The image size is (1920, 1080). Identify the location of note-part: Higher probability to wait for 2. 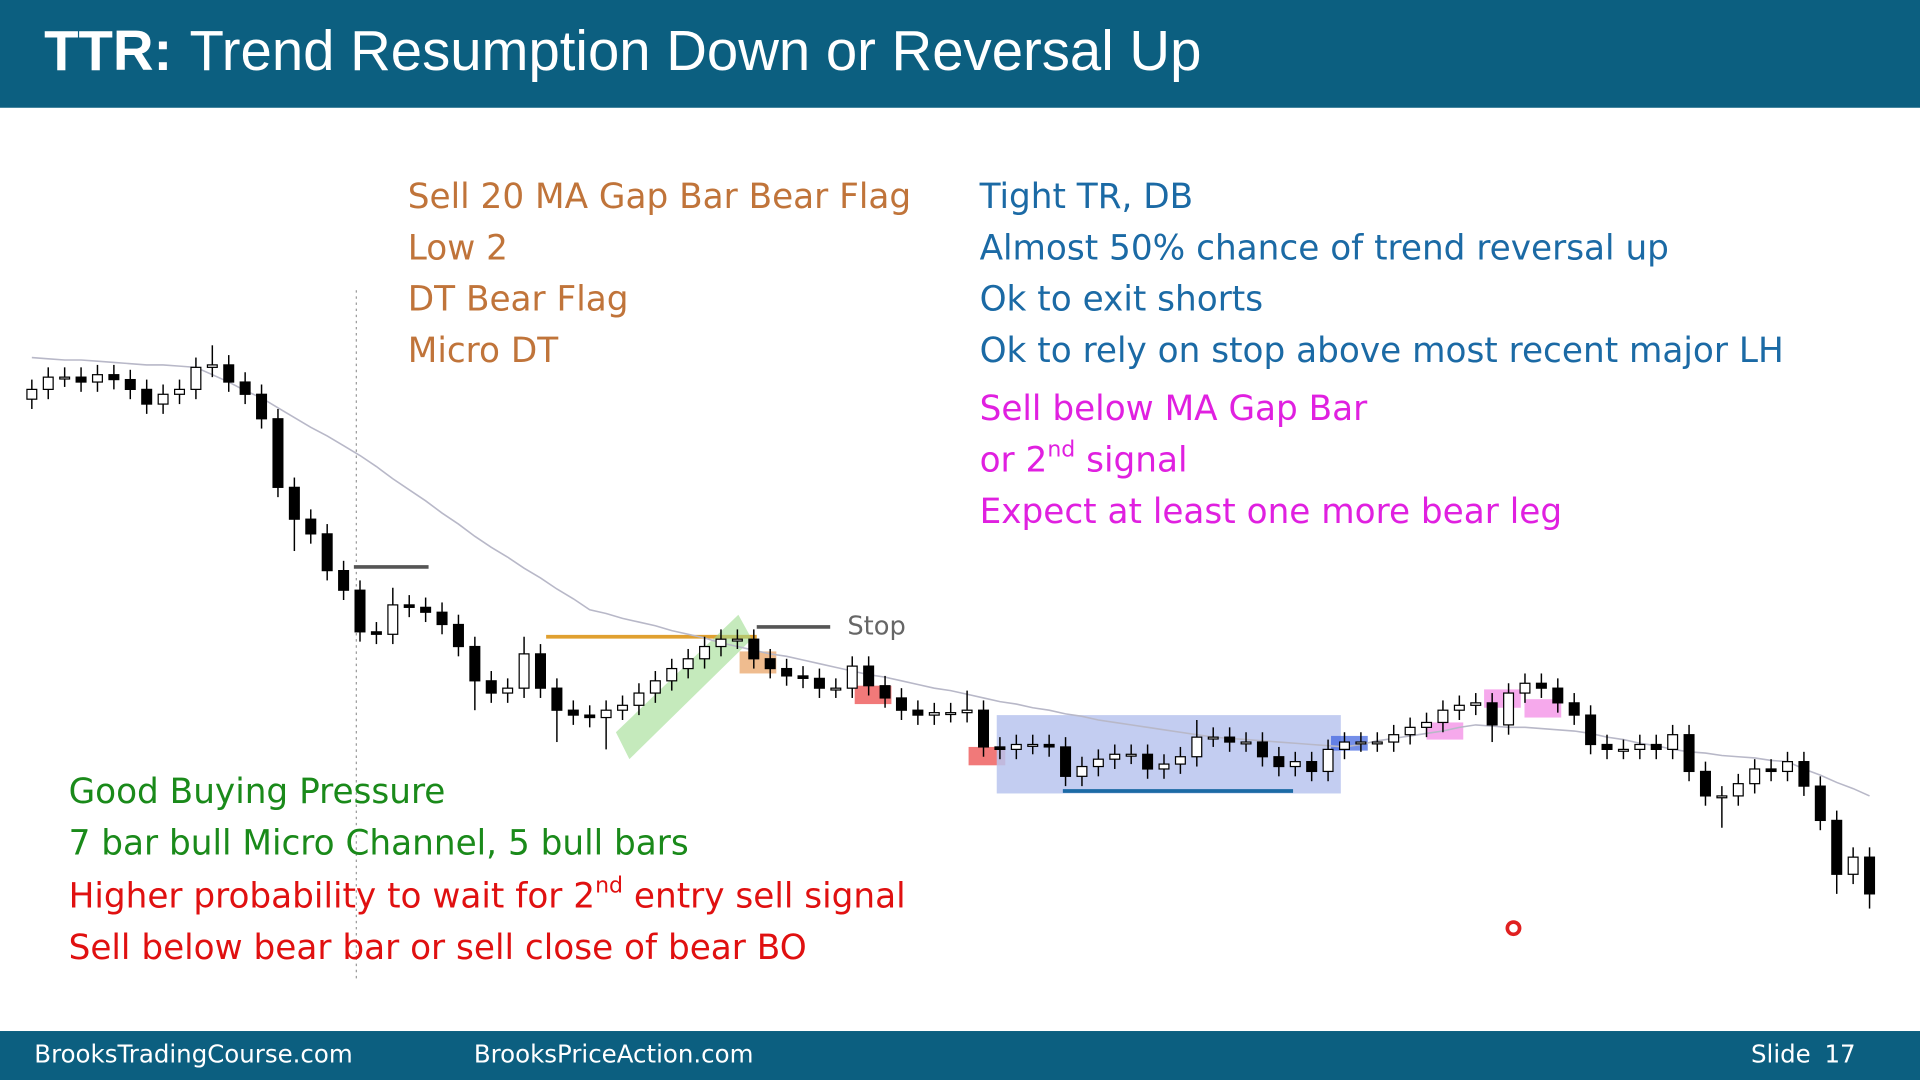
(332, 896).